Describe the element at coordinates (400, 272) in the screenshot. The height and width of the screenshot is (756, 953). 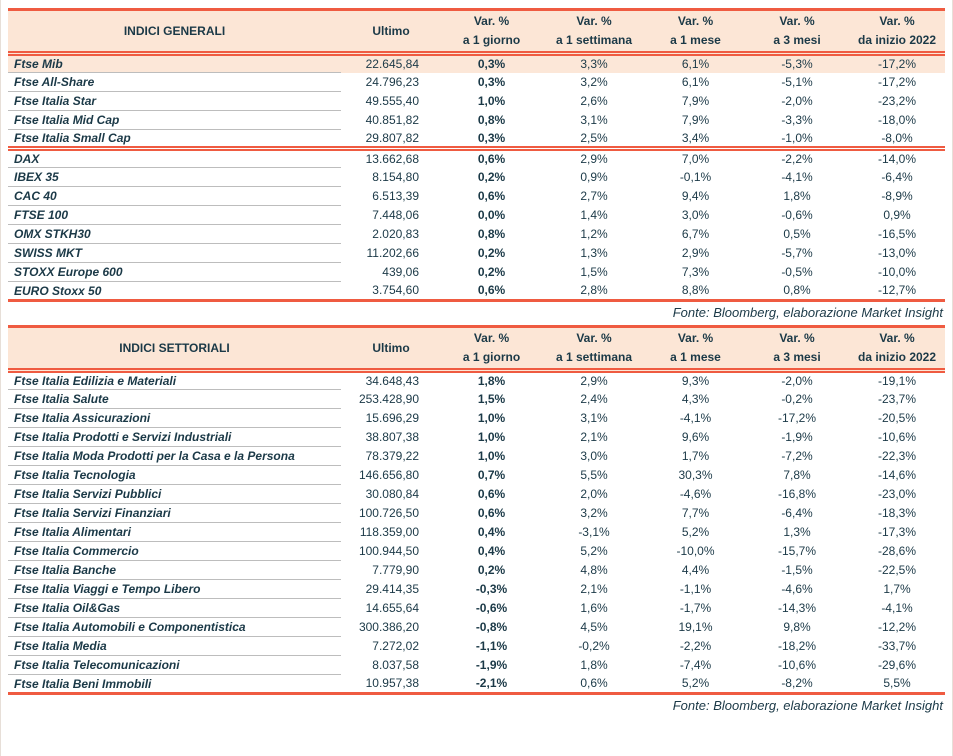
I see `last-value: 439,06` at that location.